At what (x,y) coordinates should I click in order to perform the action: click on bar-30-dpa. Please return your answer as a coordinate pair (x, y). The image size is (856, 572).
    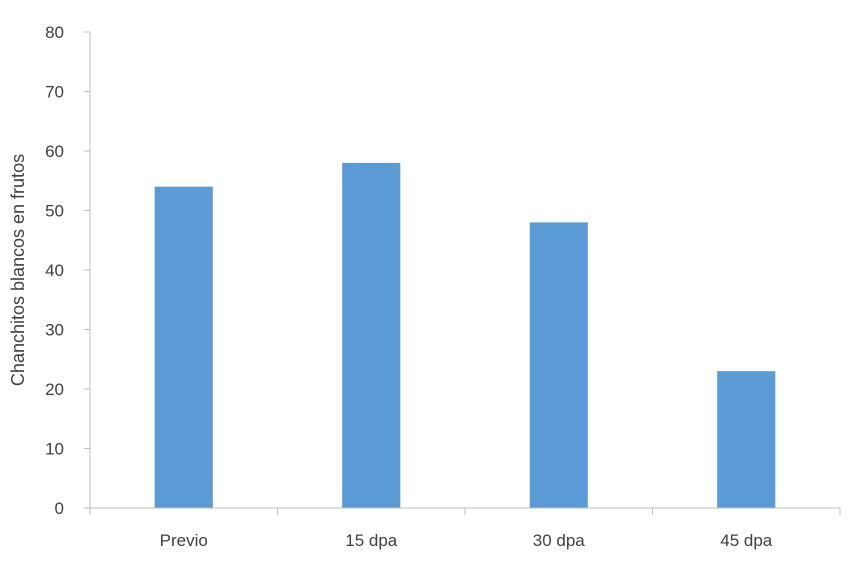
    Looking at the image, I should click on (558, 365).